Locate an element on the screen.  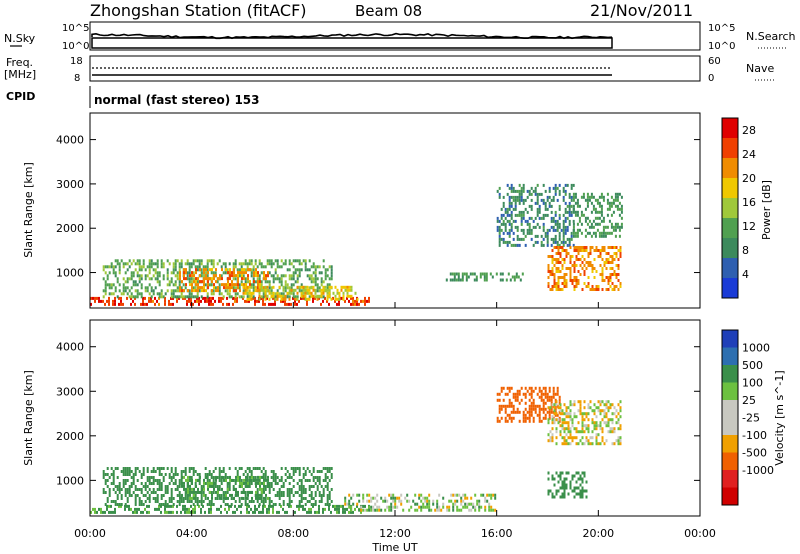
noise-search-trace is located at coordinates (352, 36).